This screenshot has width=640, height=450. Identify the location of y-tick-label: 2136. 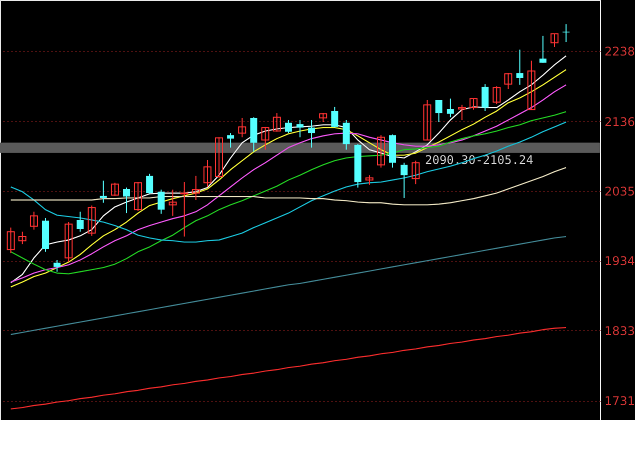
(620, 121).